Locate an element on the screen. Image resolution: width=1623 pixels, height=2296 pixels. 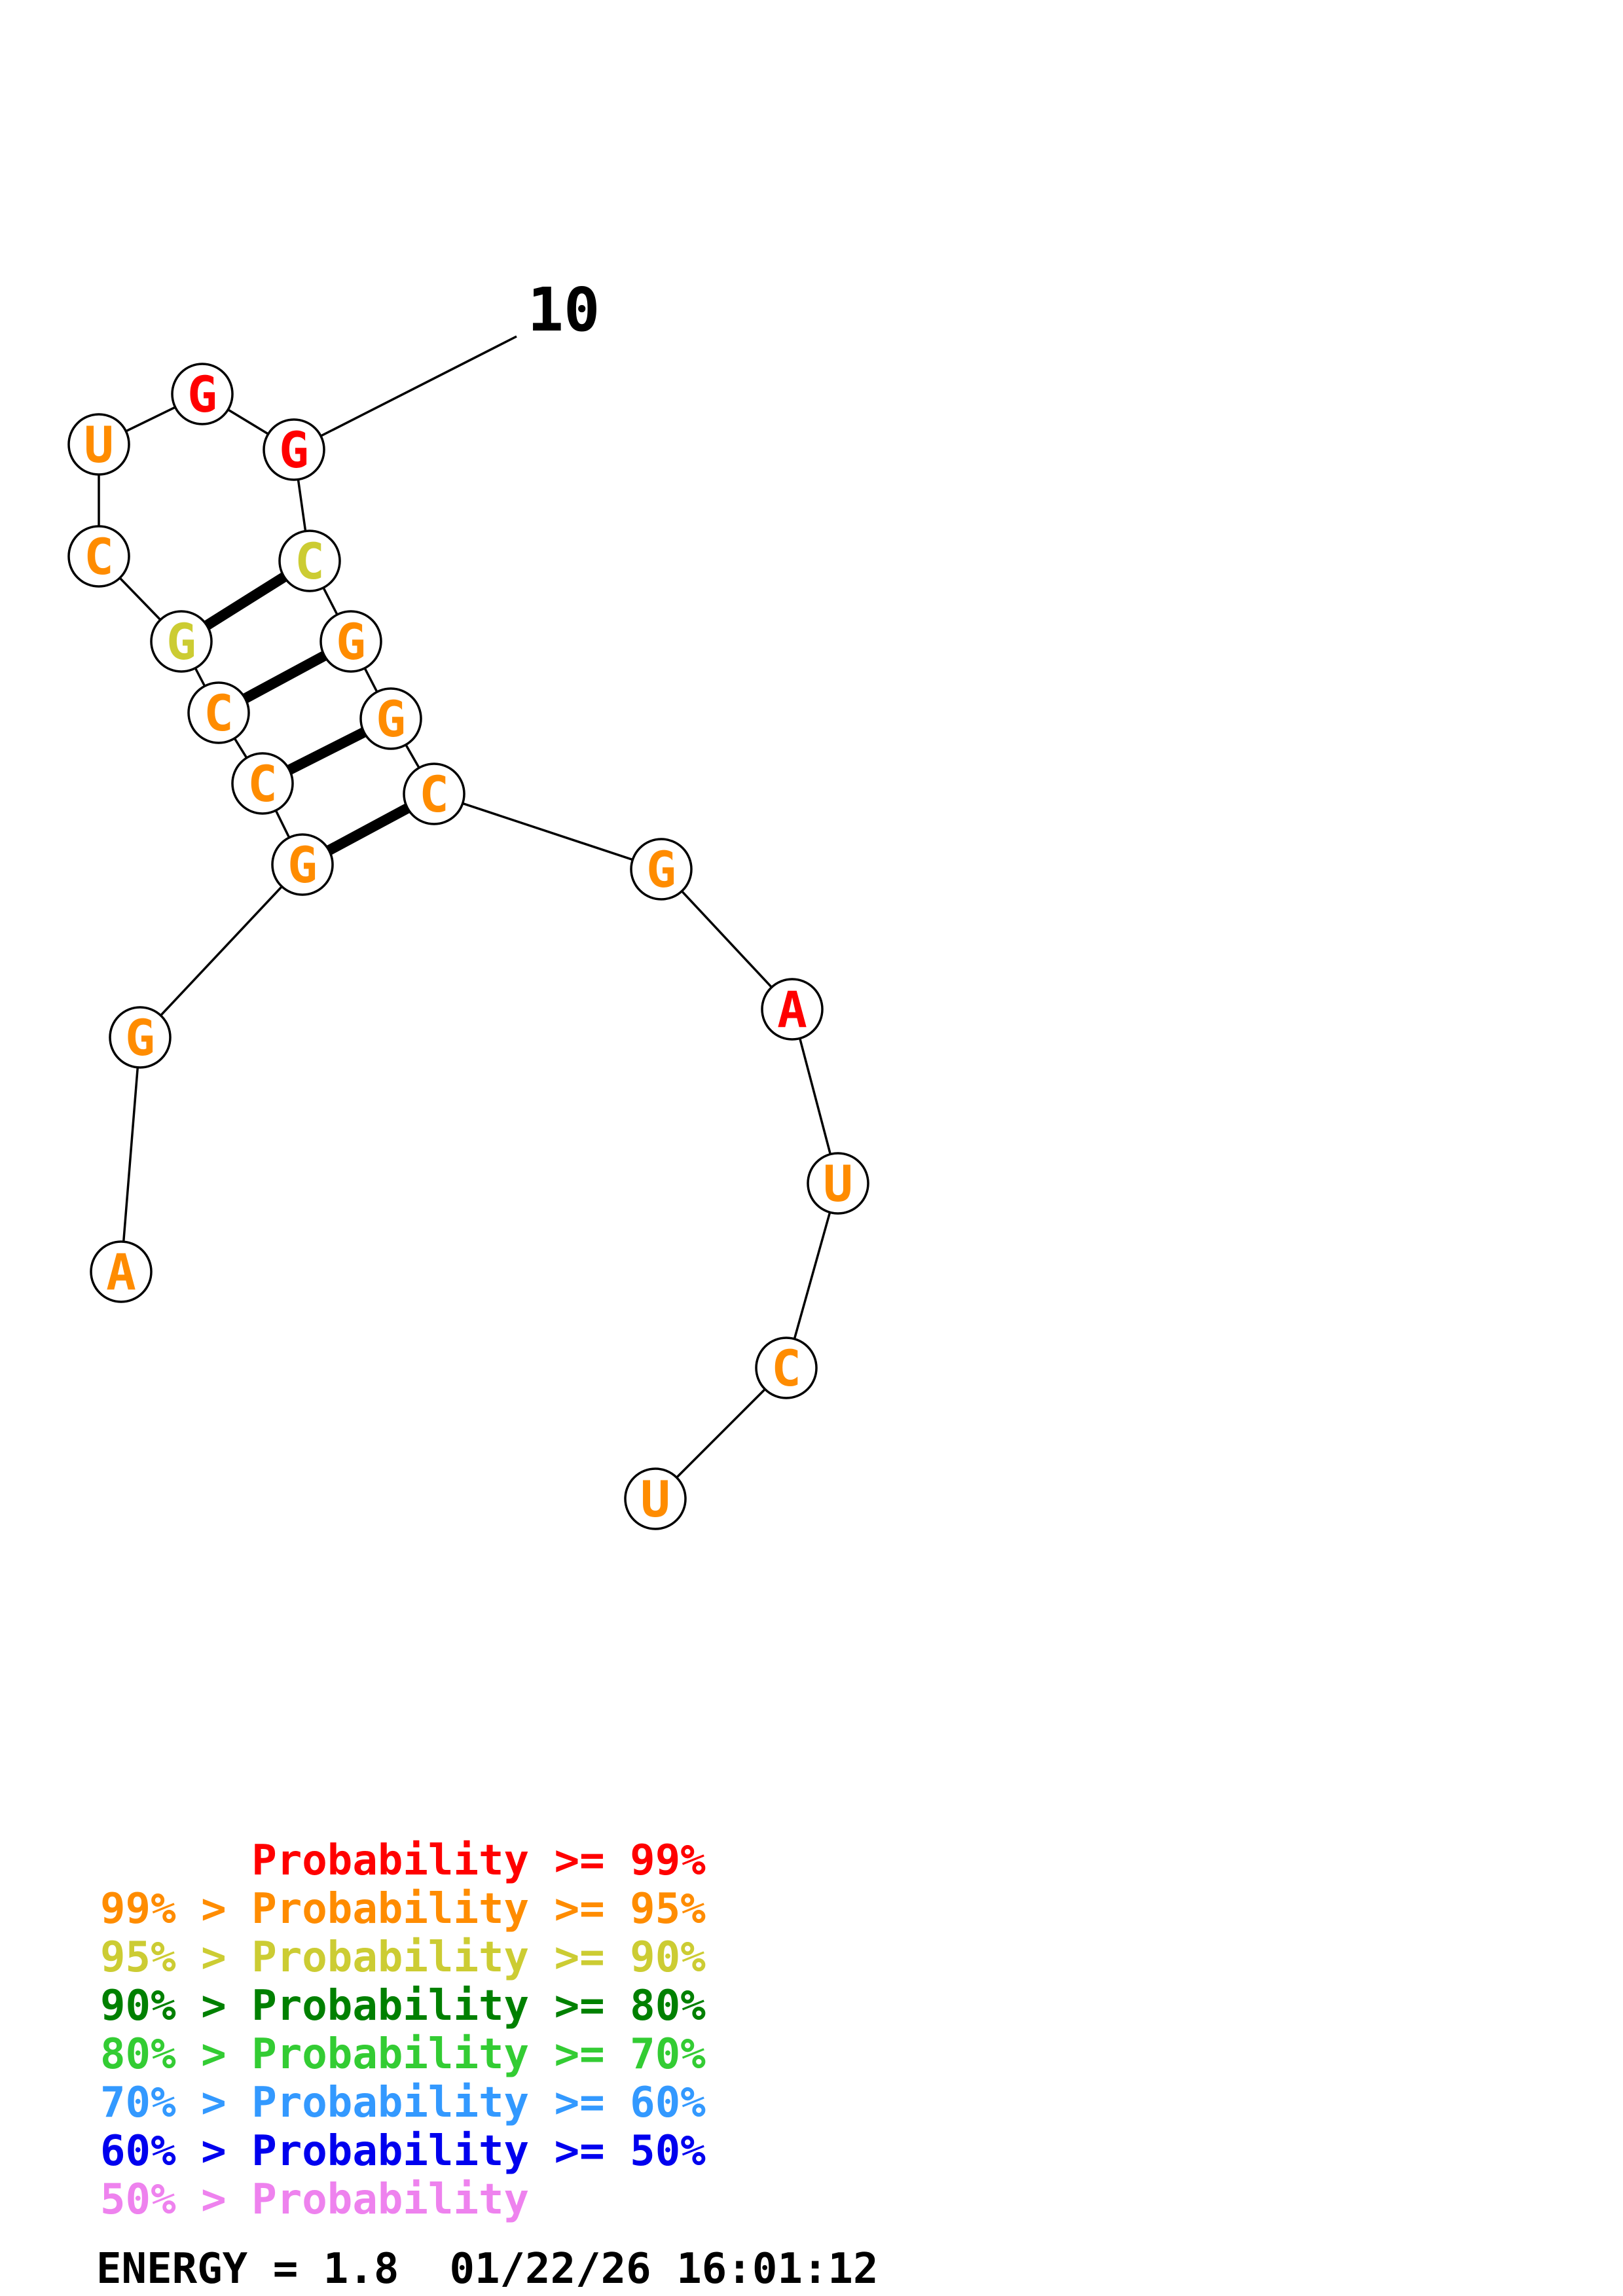
nucleotide-base-1-A: A is located at coordinates (121, 1272).